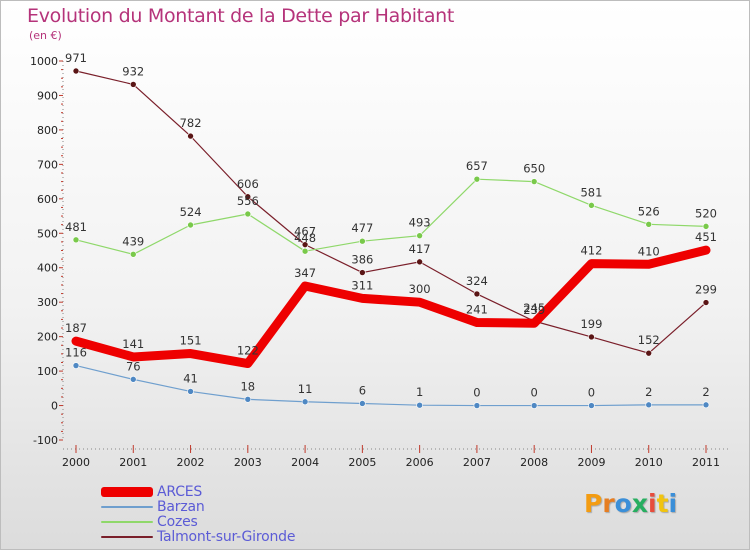  What do you see at coordinates (608, 503) in the screenshot?
I see `logo-letter-1: r` at bounding box center [608, 503].